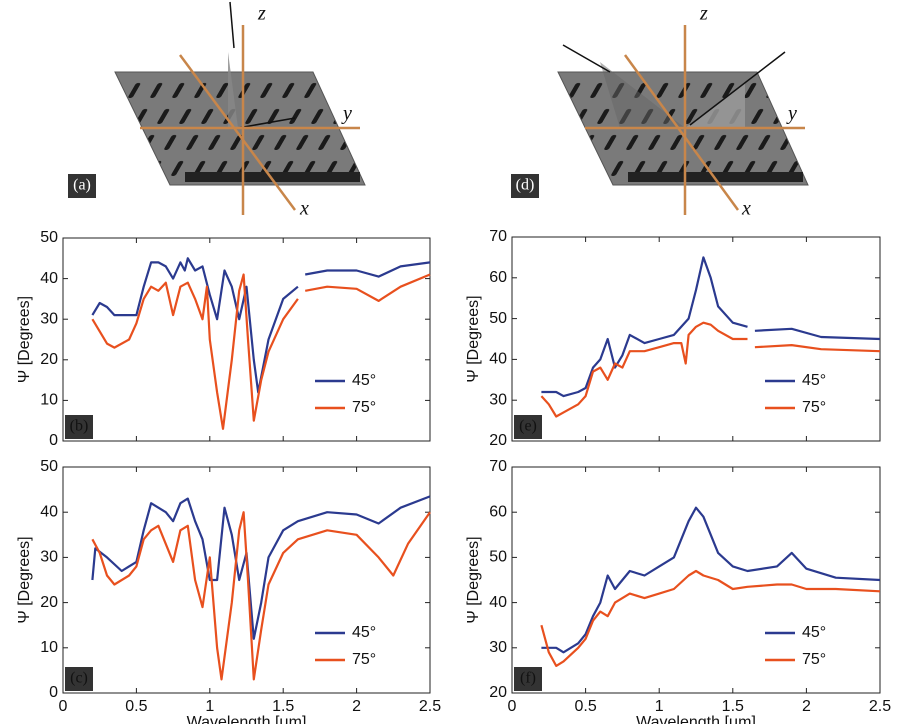 The width and height of the screenshot is (897, 724). I want to click on panel-label: (b), so click(79, 426).